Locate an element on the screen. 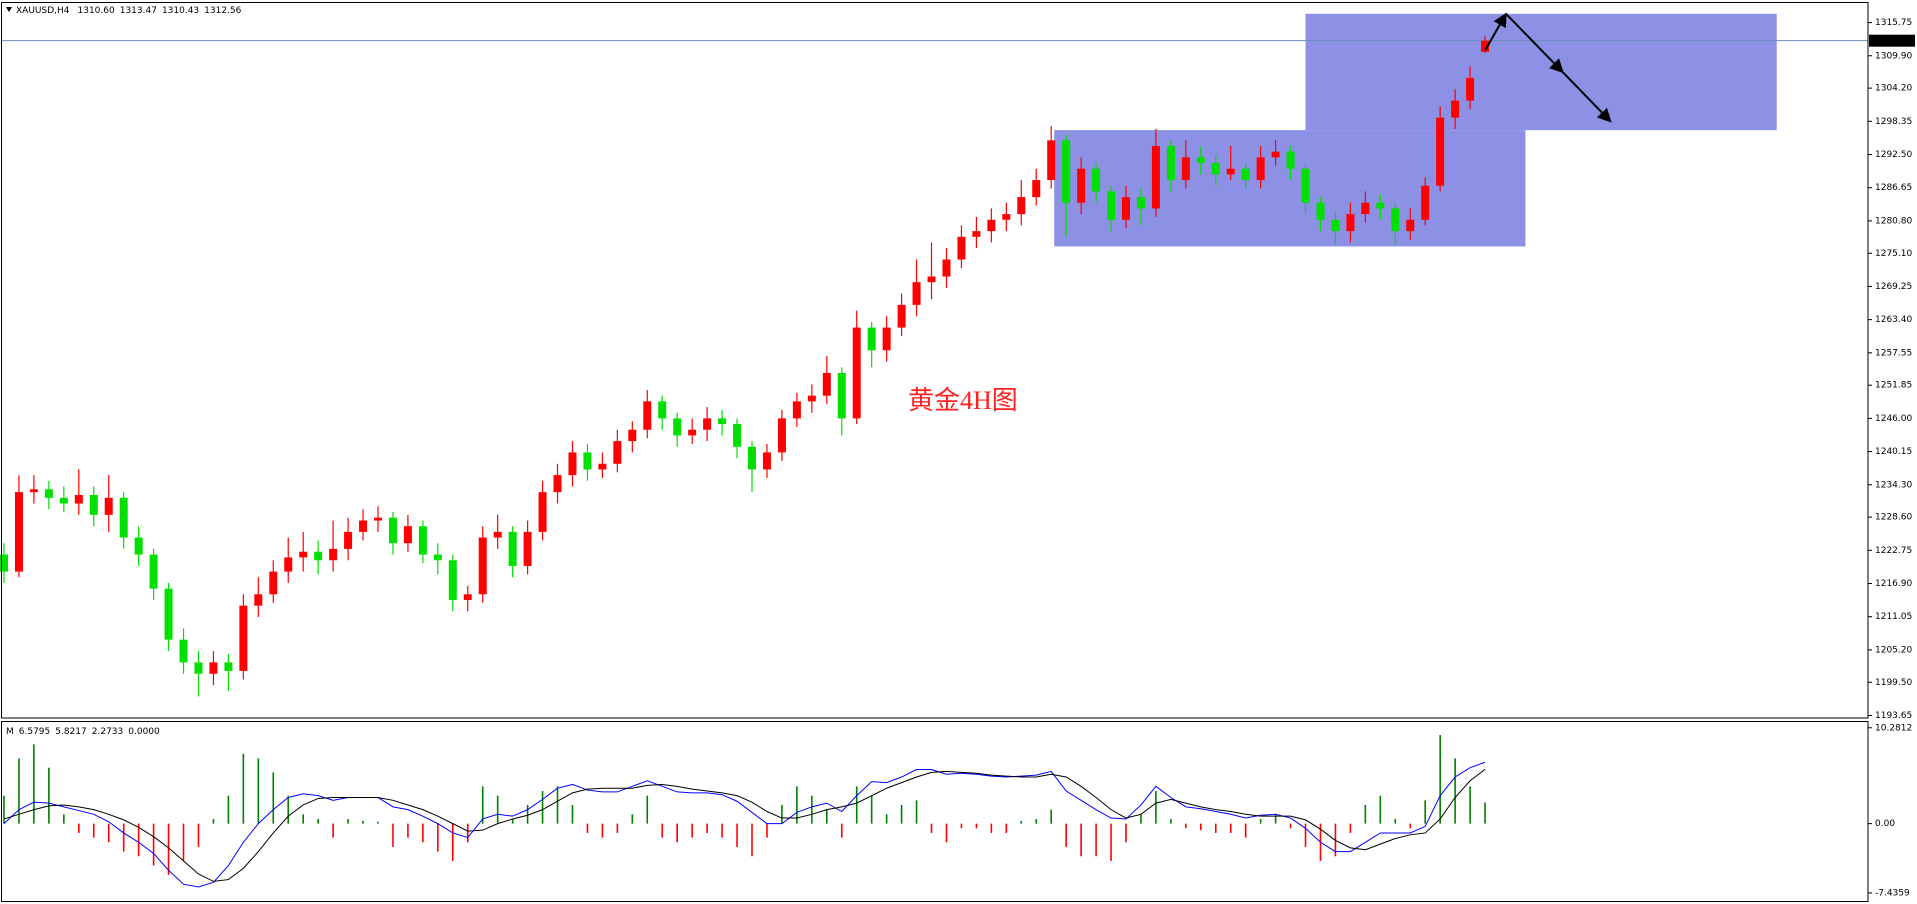 The height and width of the screenshot is (904, 1917). indicator-header: M 6.5795 5.8217 2.2733 0.0000 is located at coordinates (83, 732).